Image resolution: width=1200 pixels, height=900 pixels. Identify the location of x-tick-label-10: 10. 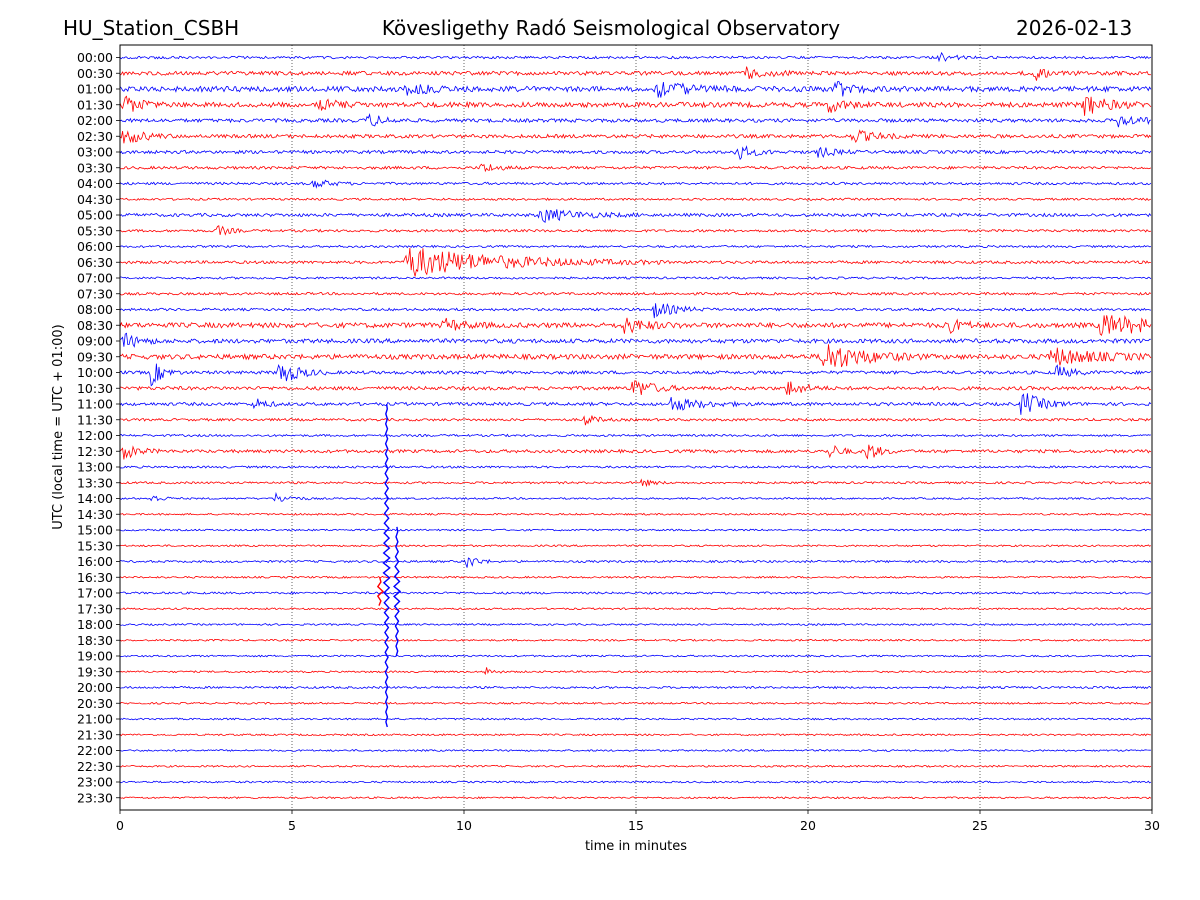
(464, 825).